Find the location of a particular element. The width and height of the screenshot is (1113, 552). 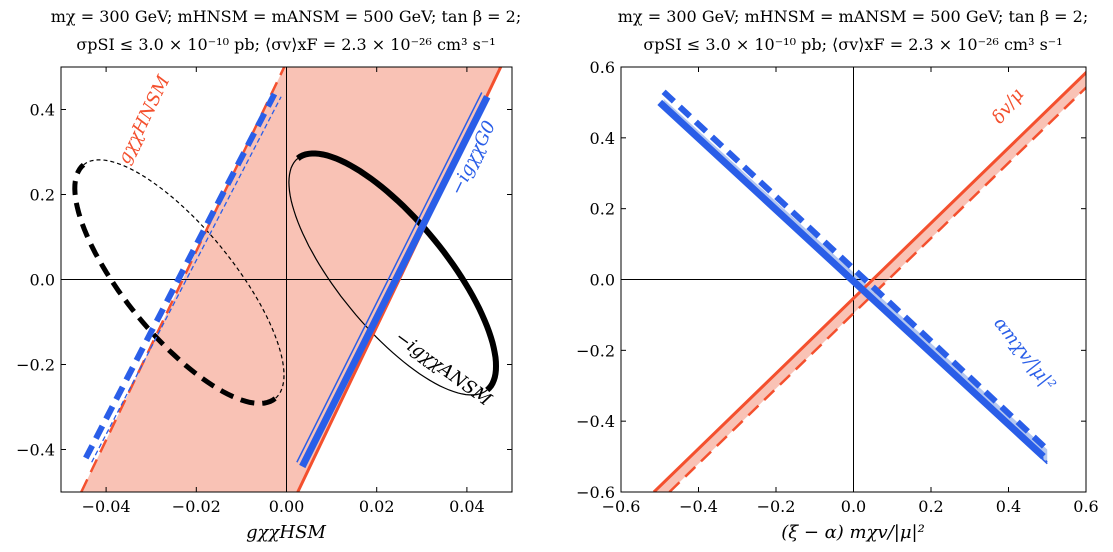

x-tick-label-3: 0.0 is located at coordinates (853, 506).